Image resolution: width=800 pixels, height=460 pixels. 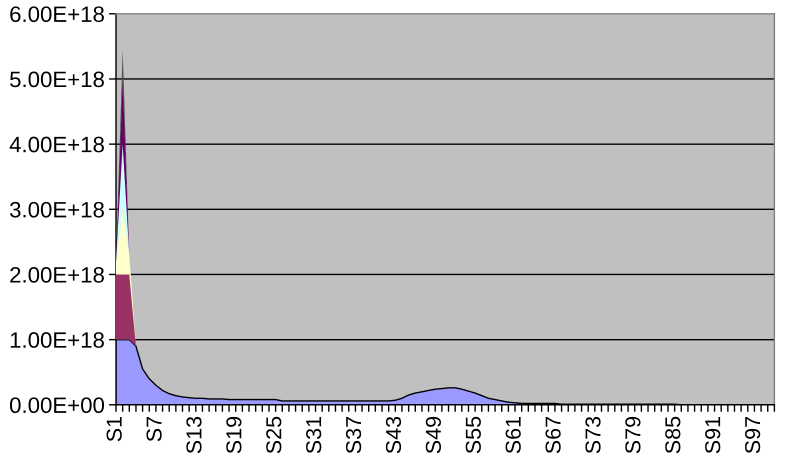 I want to click on x-tick-label: S7, so click(x=154, y=429).